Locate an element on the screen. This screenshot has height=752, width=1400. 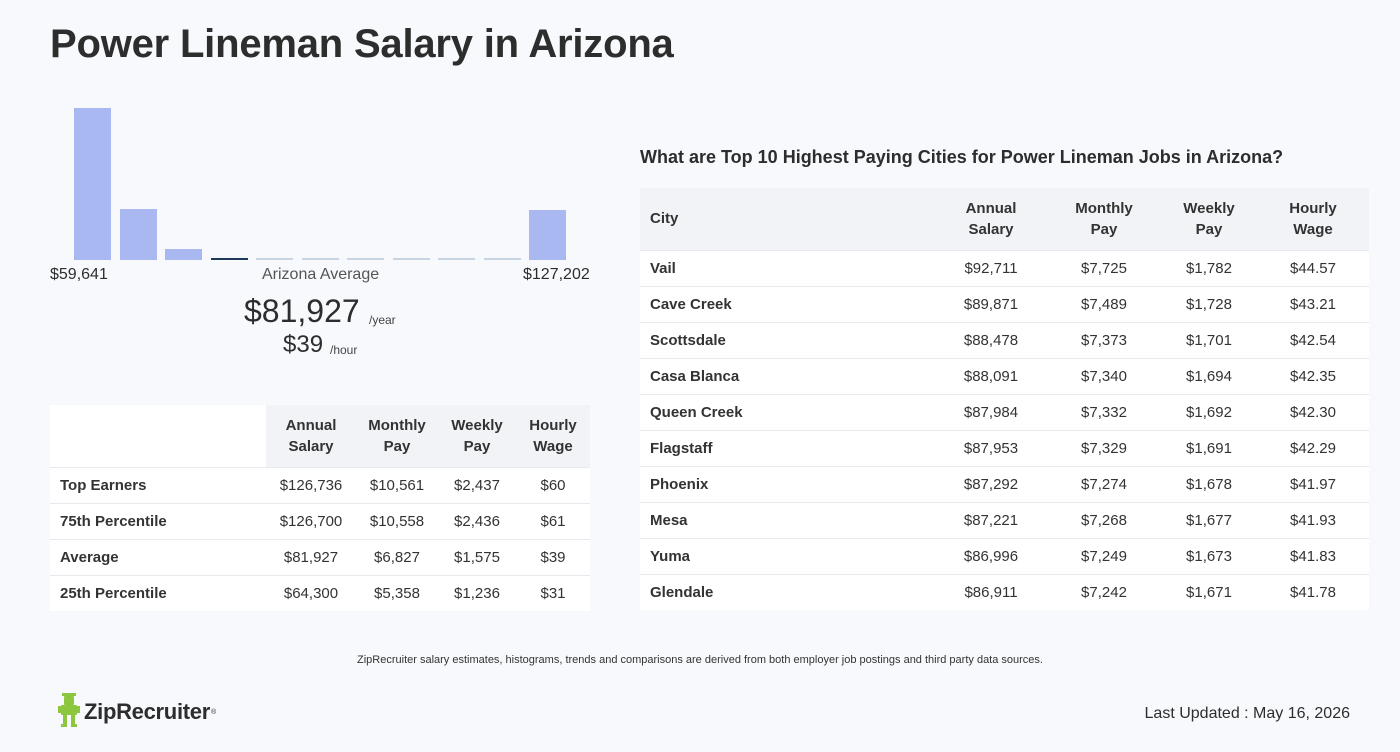
histogram-min-label: $59,641 is located at coordinates (79, 274).